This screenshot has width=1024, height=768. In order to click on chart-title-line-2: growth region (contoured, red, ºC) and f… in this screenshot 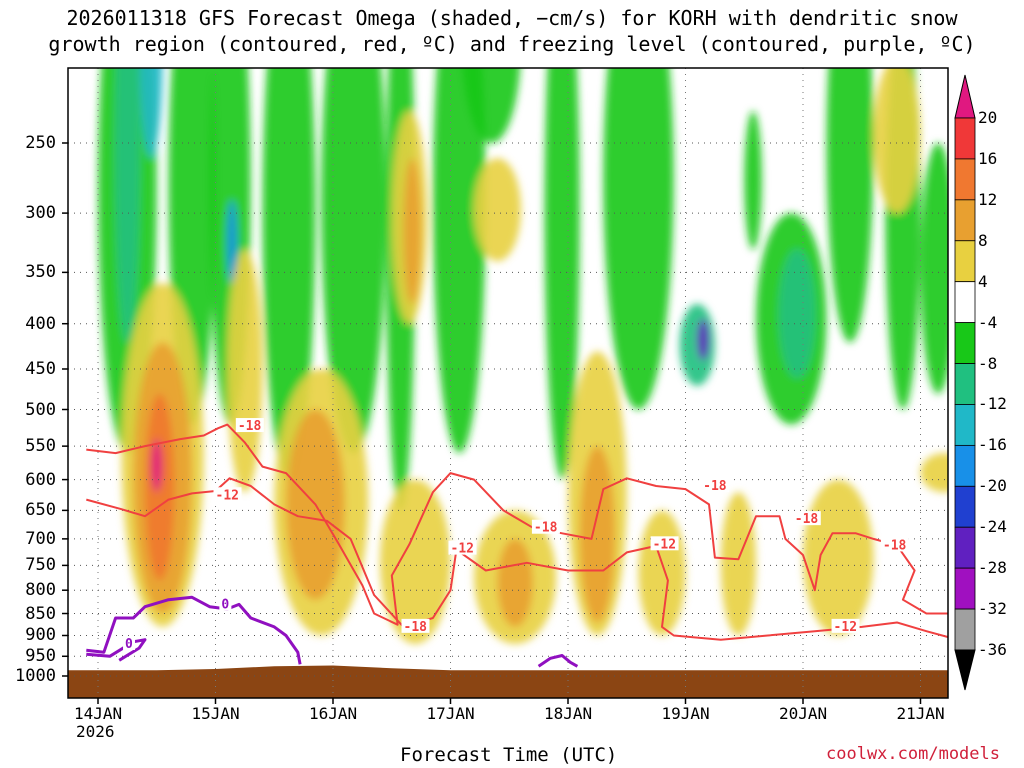, I will do `click(512, 44)`.